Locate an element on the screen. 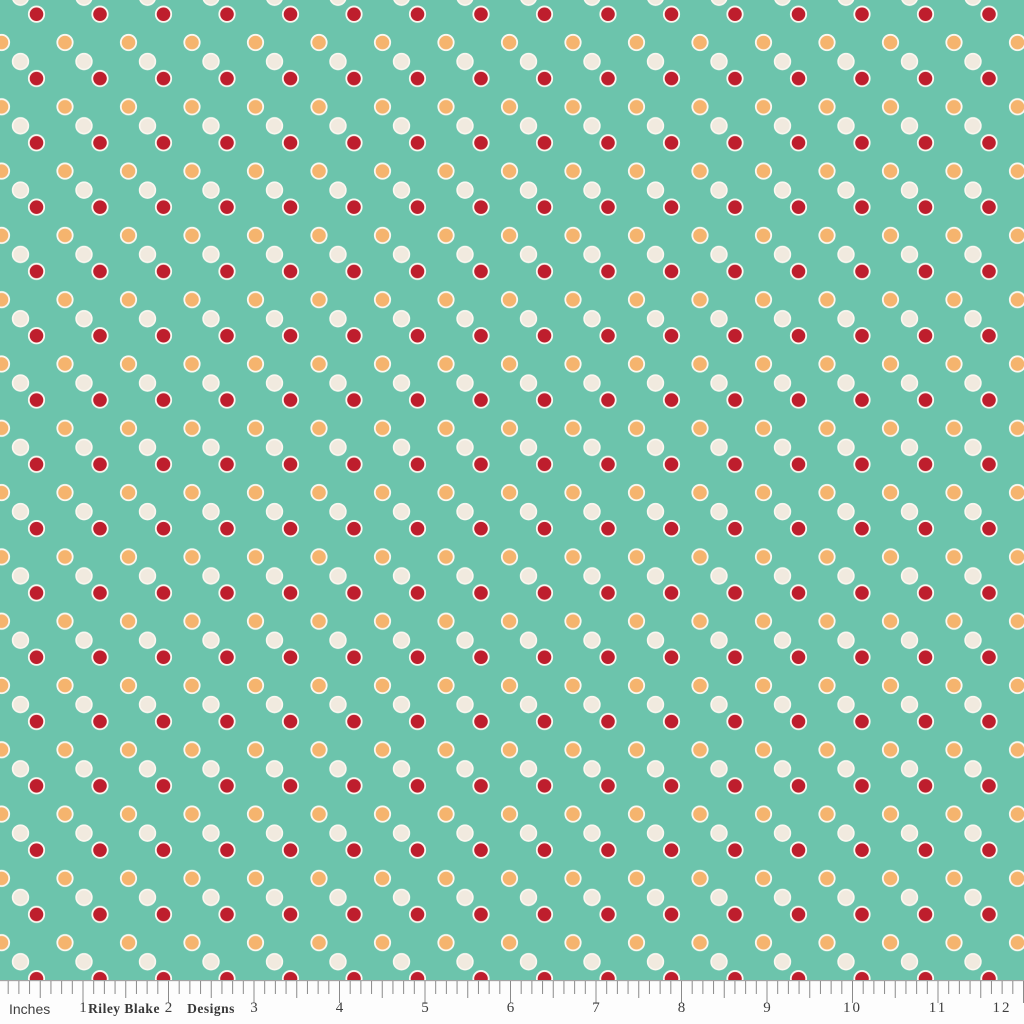  ruler-number-10: 10 is located at coordinates (852, 1008).